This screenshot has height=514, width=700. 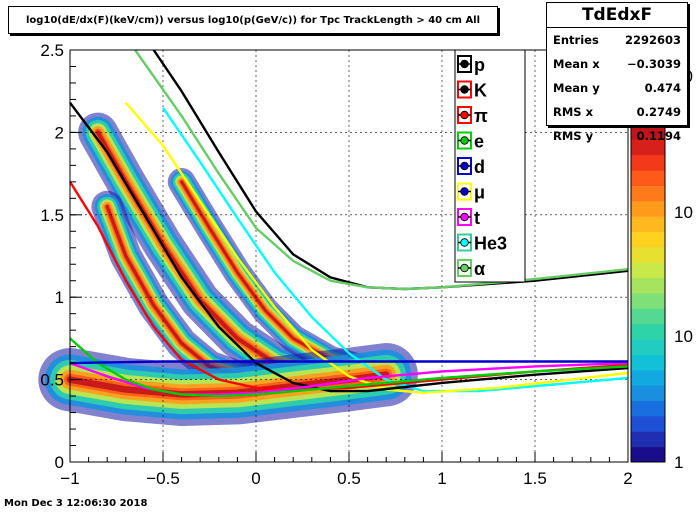 What do you see at coordinates (617, 88) in the screenshot?
I see `stats-row: Mean y 0.474` at bounding box center [617, 88].